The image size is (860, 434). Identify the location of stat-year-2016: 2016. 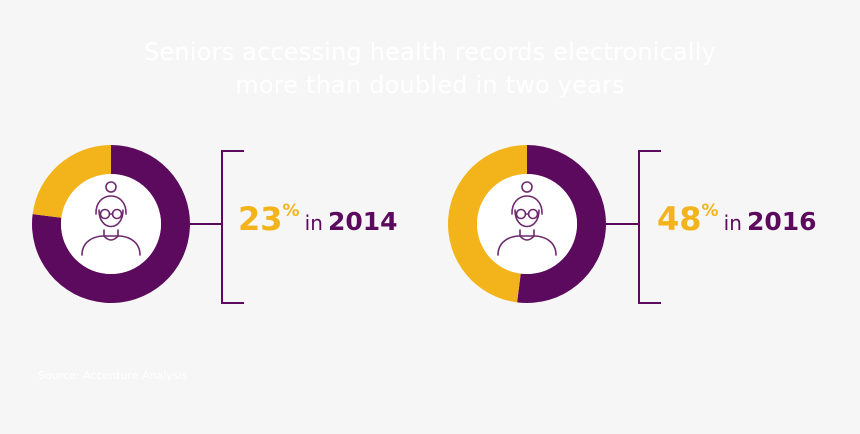
(782, 221).